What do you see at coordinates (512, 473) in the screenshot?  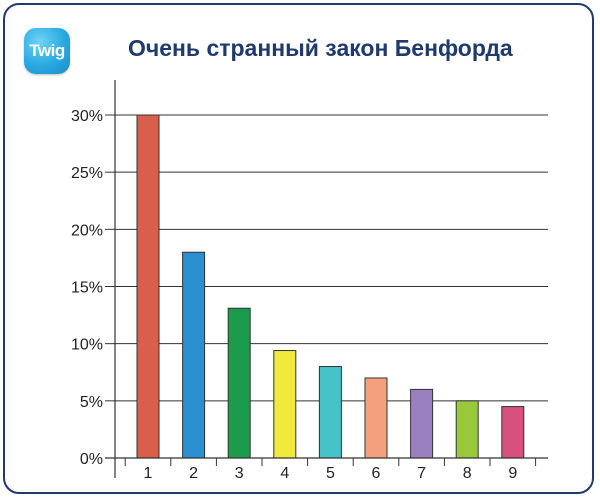 I see `x-tick-label: 9` at bounding box center [512, 473].